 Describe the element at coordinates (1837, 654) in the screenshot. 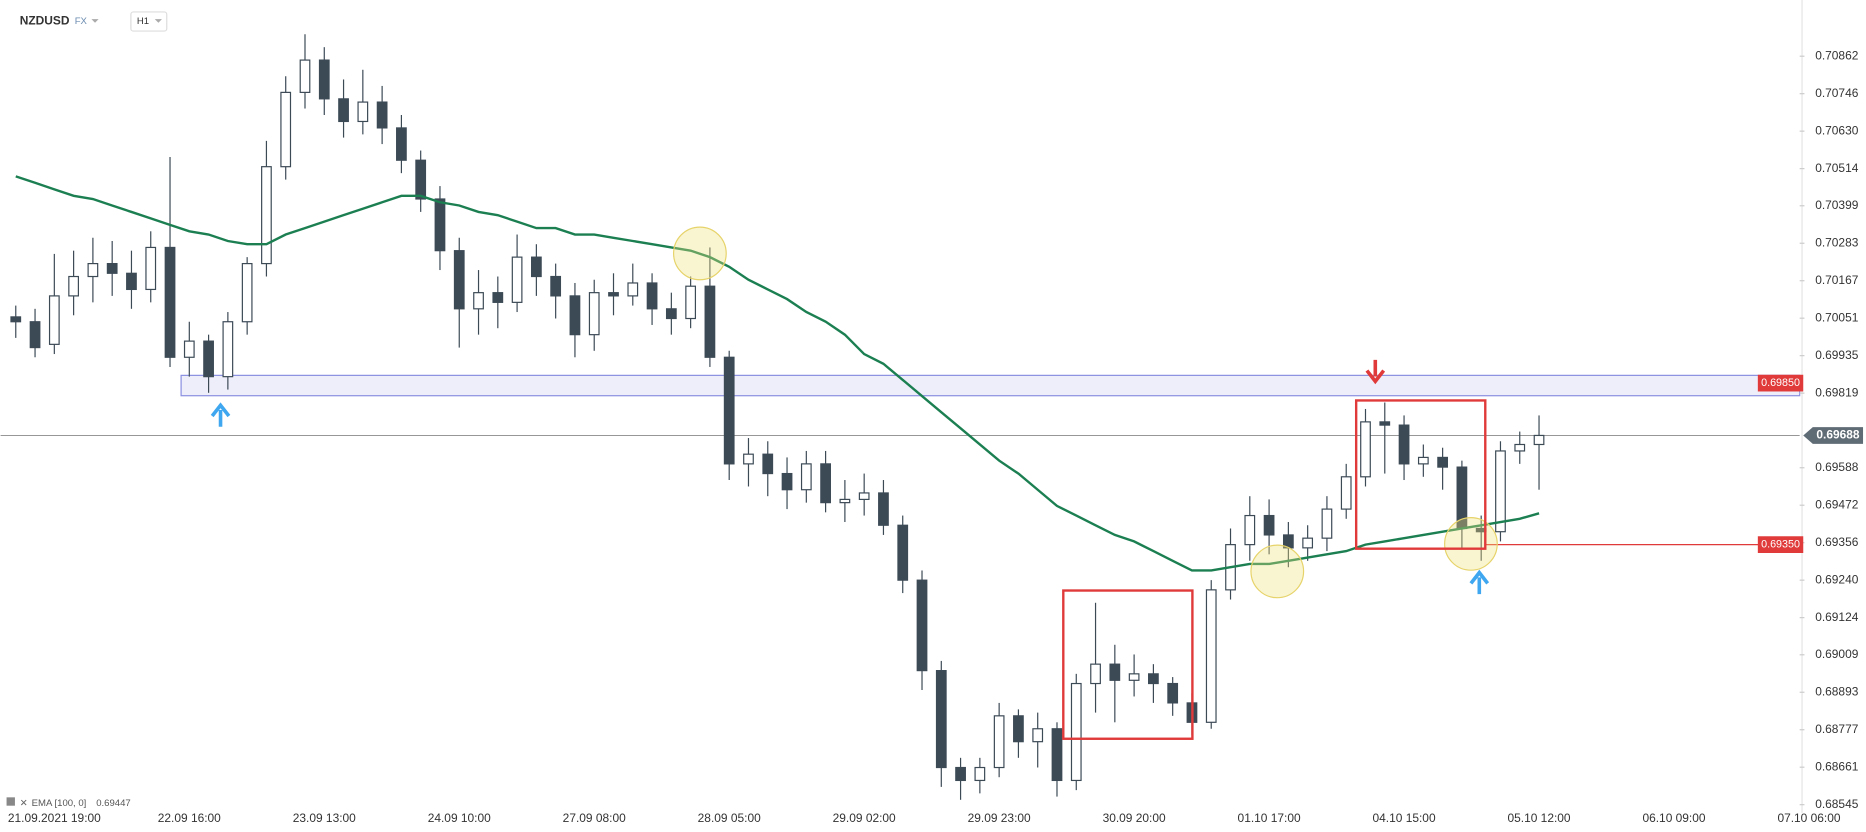

I see `y-tick-label: 0.69009` at that location.